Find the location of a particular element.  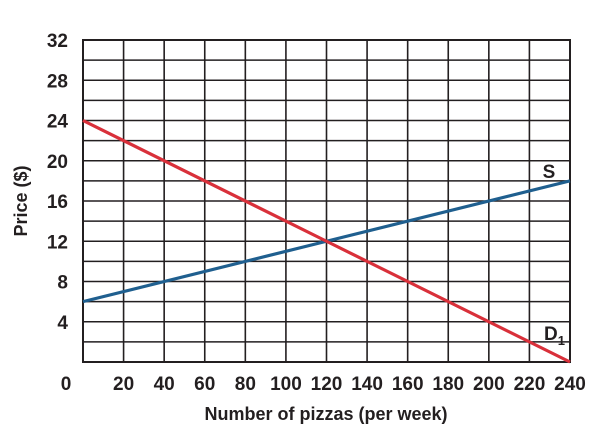

y-tick-label: 12 is located at coordinates (57, 242).